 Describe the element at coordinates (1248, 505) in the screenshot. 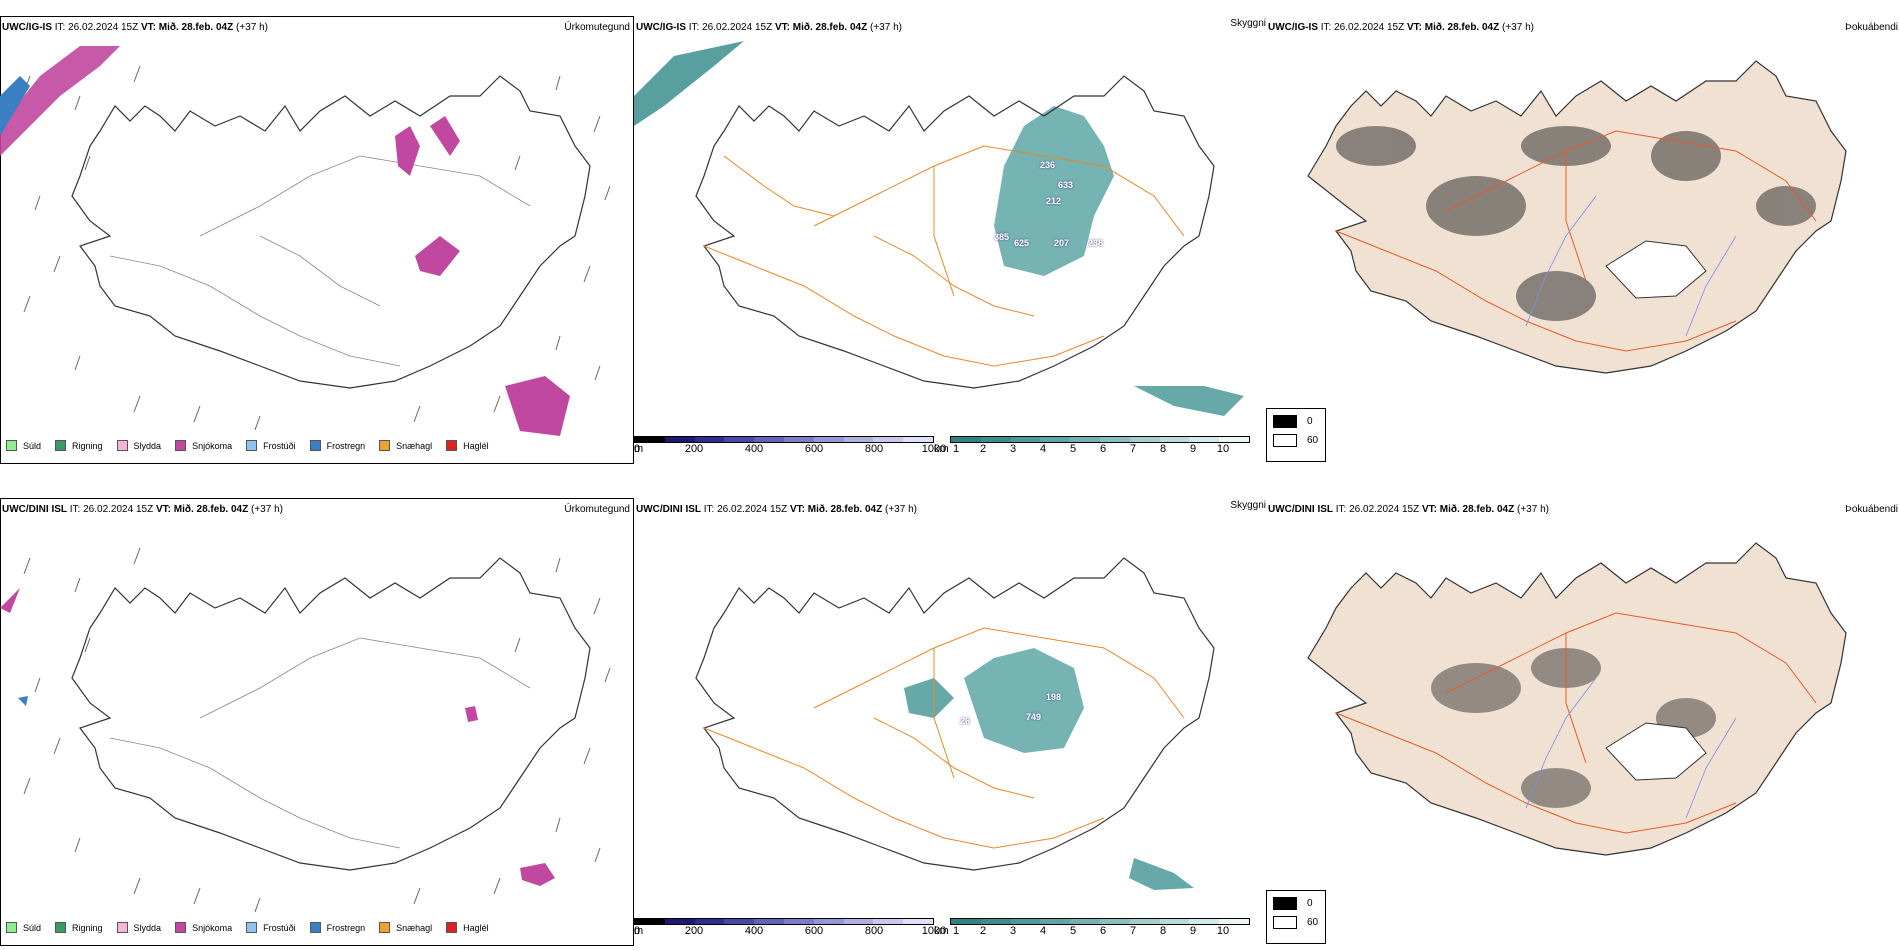

I see `parameter-name: Skyggni` at that location.